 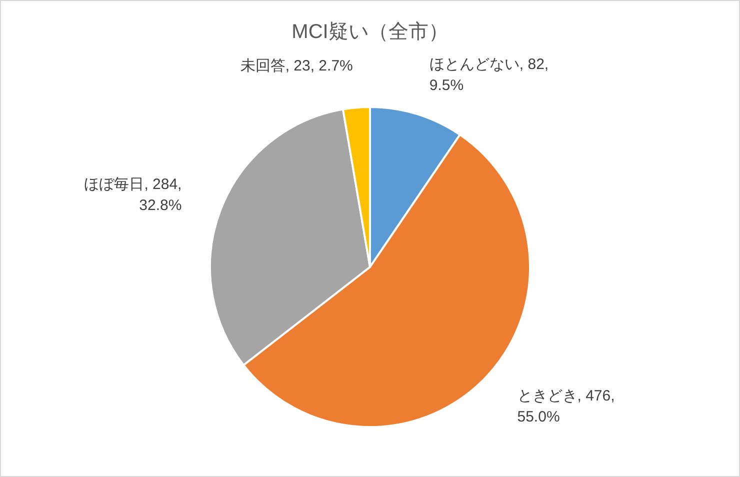 I want to click on chart-title: MCI疑い（全市）, so click(x=370, y=32).